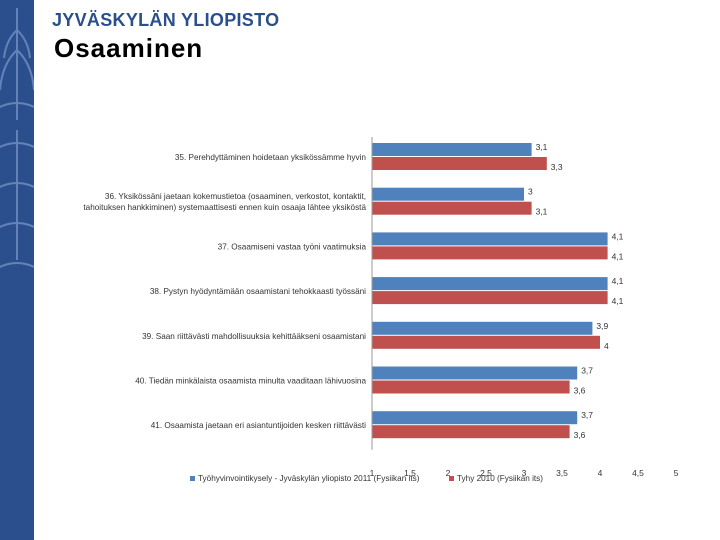 This screenshot has width=720, height=540. I want to click on legend-entry: Tyhy 2010 (Fysiikan its), so click(500, 478).